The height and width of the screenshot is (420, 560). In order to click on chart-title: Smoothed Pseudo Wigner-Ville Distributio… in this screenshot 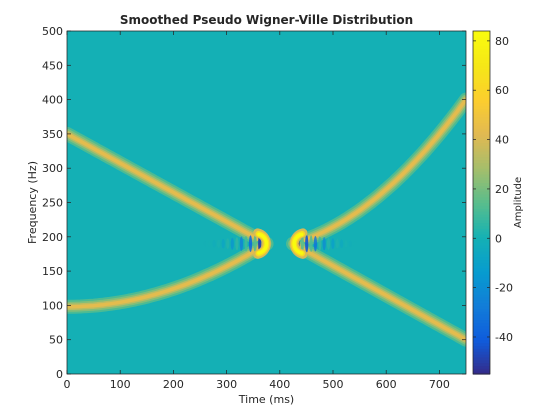, I will do `click(266, 20)`.